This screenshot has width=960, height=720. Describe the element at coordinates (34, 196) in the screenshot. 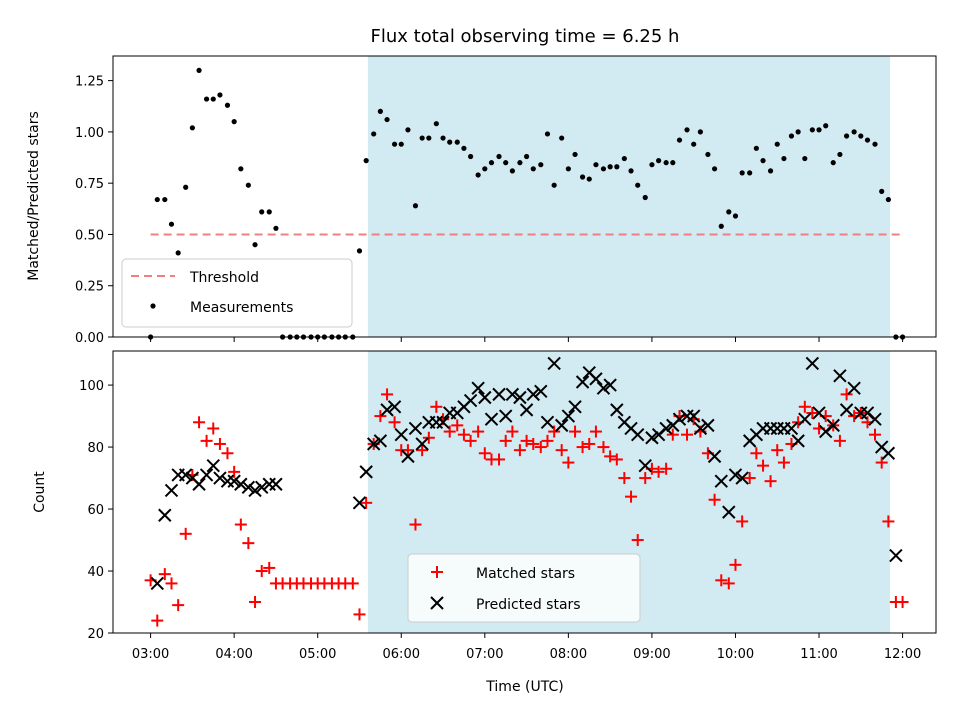

I see `top-y-axis-label: Matched/Predicted stars` at that location.